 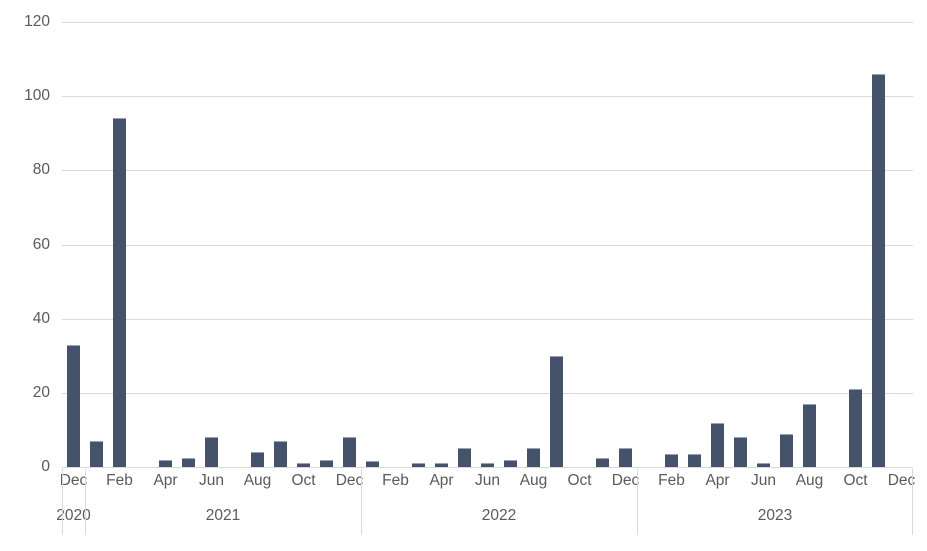 I want to click on x-axis-line, so click(x=487, y=467).